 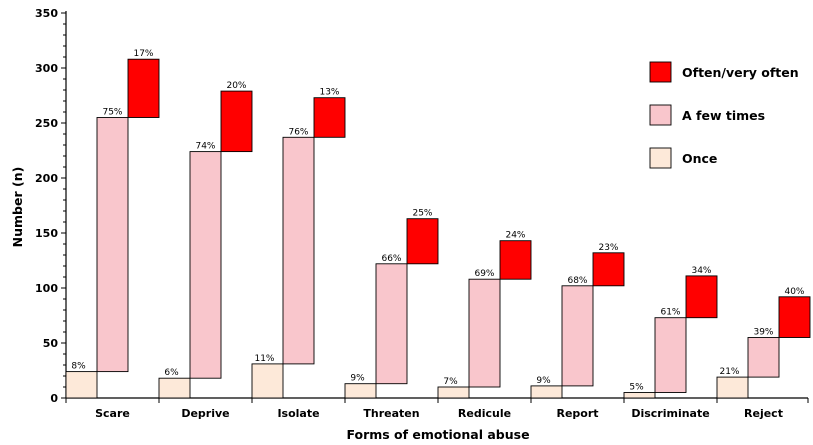 What do you see at coordinates (422, 214) in the screenshot?
I see `data-label: 25%` at bounding box center [422, 214].